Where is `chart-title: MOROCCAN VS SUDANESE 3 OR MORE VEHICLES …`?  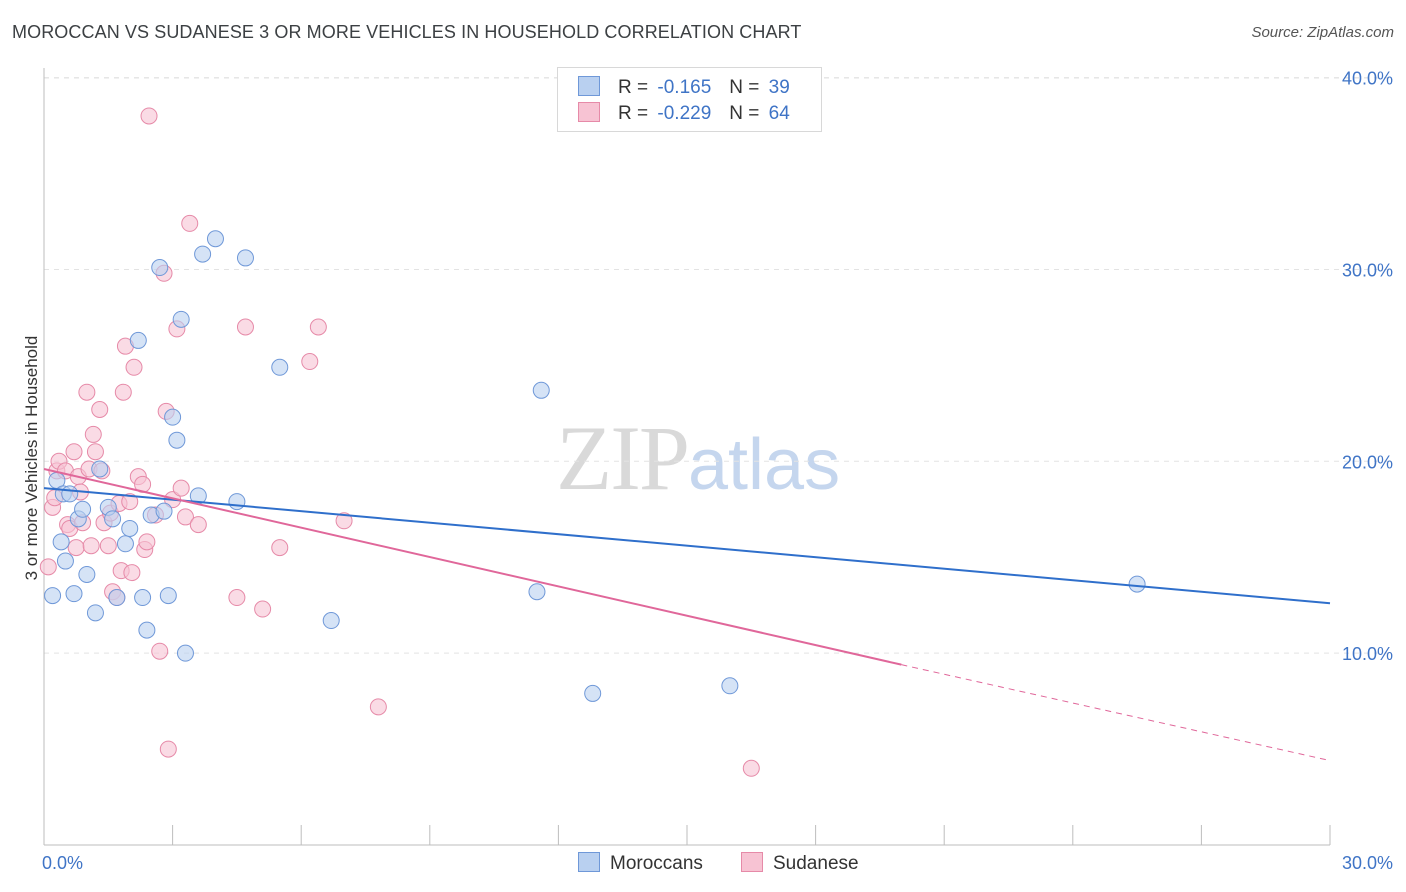 chart-title: MOROCCAN VS SUDANESE 3 OR MORE VEHICLES … is located at coordinates (407, 32).